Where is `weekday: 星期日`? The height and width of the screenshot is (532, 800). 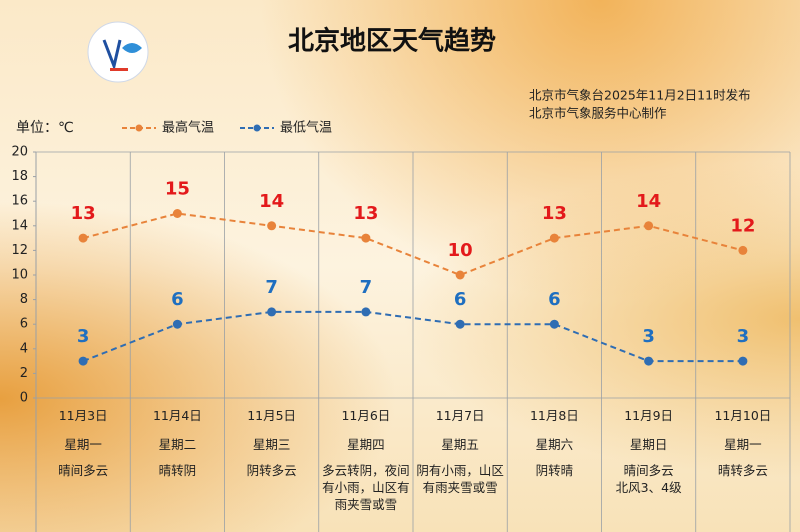 weekday: 星期日 is located at coordinates (648, 444).